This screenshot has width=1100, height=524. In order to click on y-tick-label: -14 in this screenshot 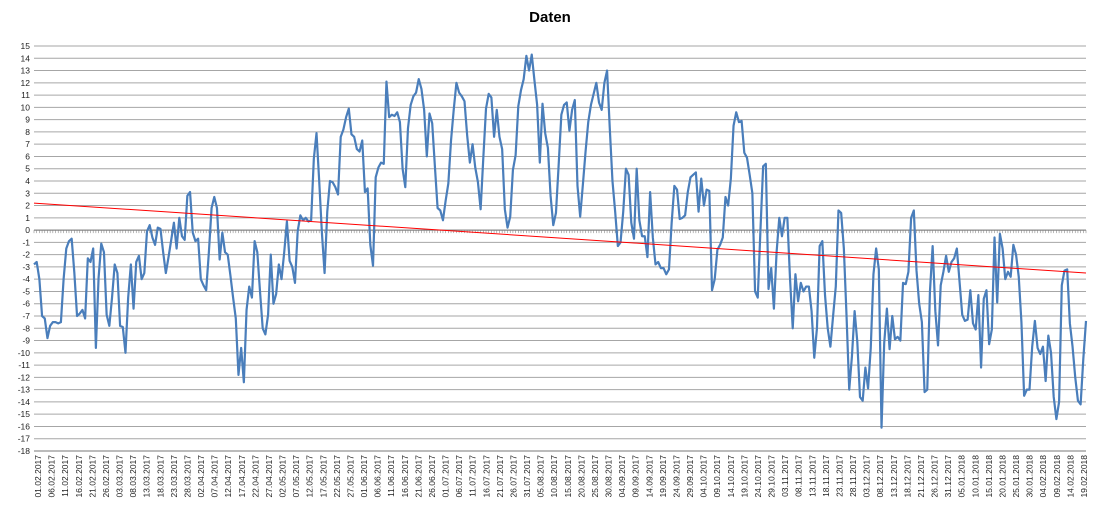, I will do `click(24, 402)`.